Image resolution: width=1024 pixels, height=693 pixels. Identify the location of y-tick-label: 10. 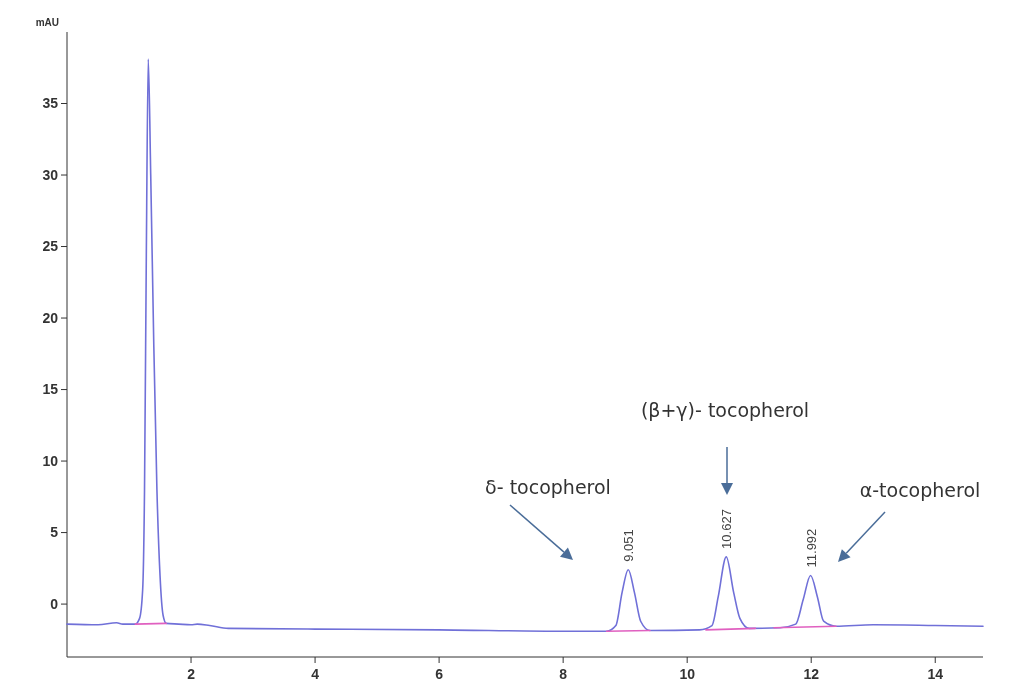
(50, 460).